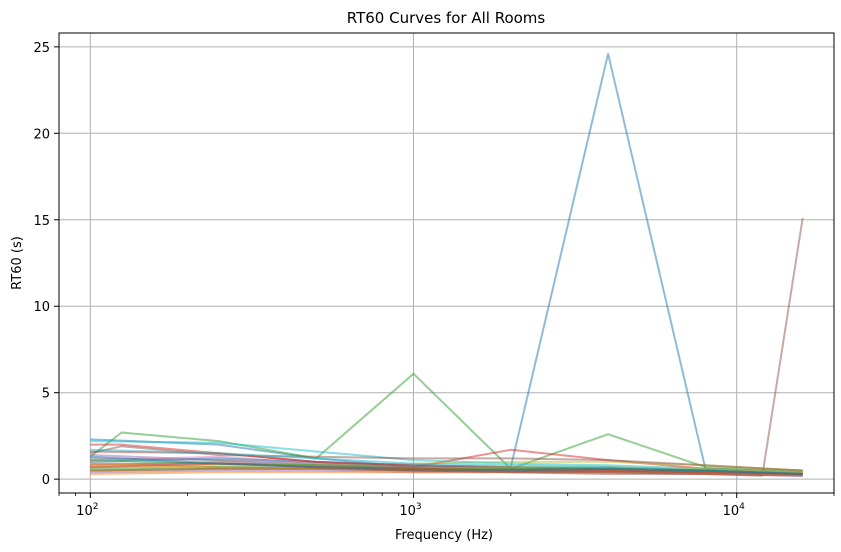  Describe the element at coordinates (41, 134) in the screenshot. I see `y-tick-label: 20` at that location.